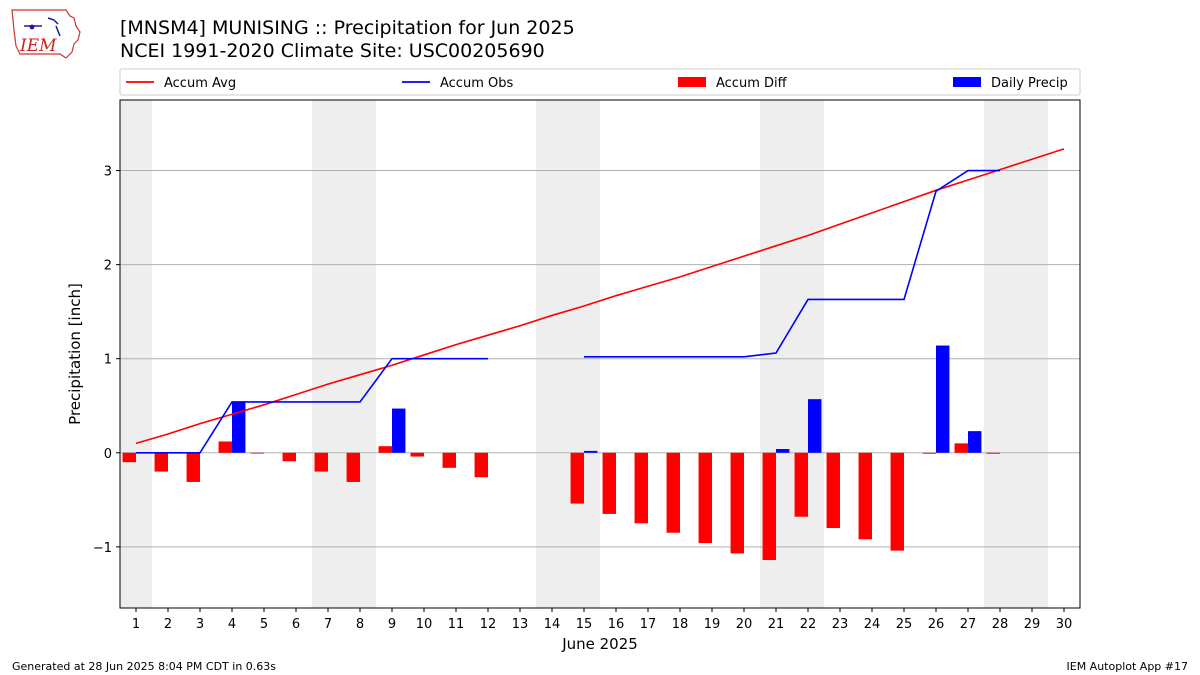 Image resolution: width=1200 pixels, height=675 pixels. I want to click on x-tick-label: 15, so click(584, 624).